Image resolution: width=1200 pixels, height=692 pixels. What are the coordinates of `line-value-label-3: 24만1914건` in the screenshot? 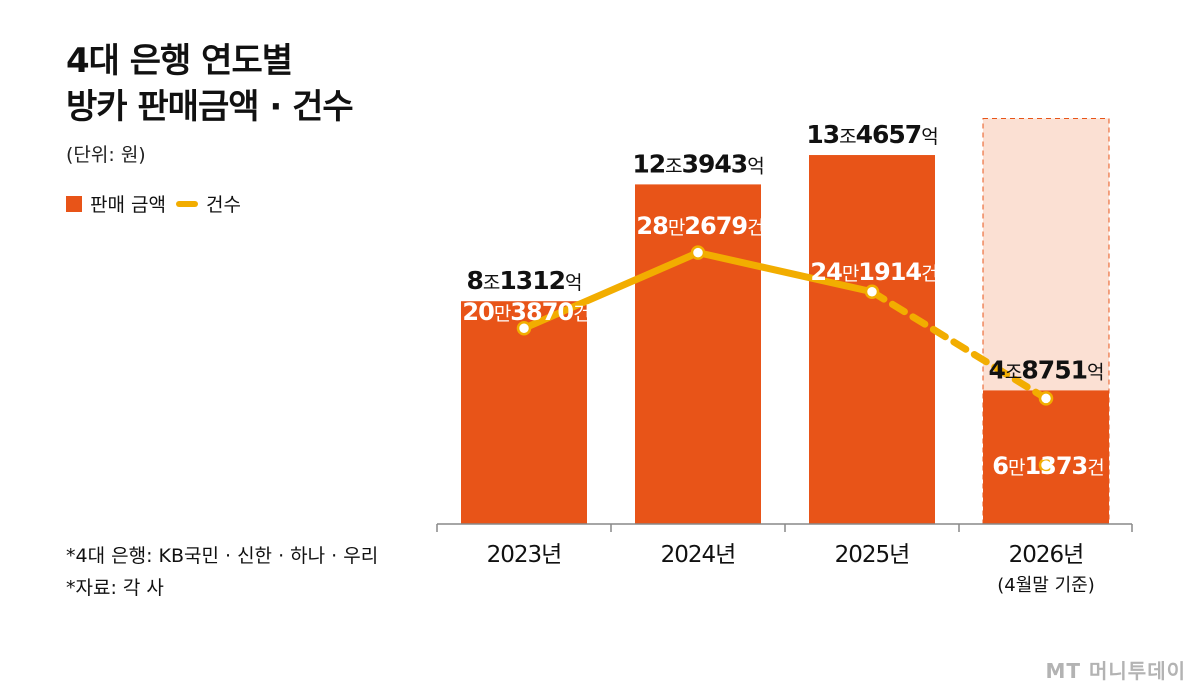 It's located at (873, 272).